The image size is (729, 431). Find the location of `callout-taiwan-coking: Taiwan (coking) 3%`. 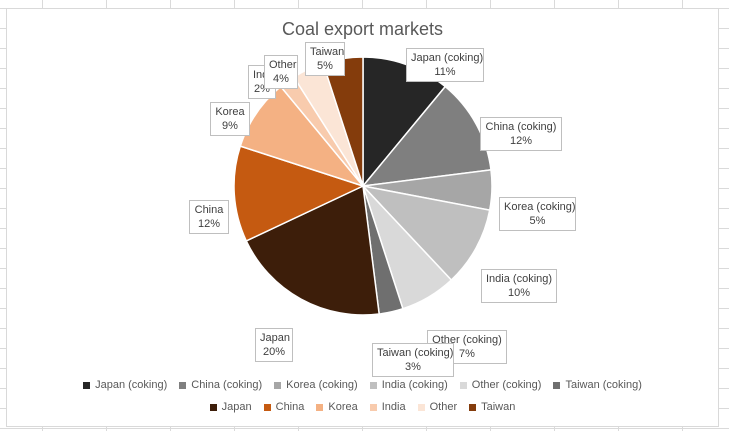

callout-taiwan-coking: Taiwan (coking) 3% is located at coordinates (413, 360).